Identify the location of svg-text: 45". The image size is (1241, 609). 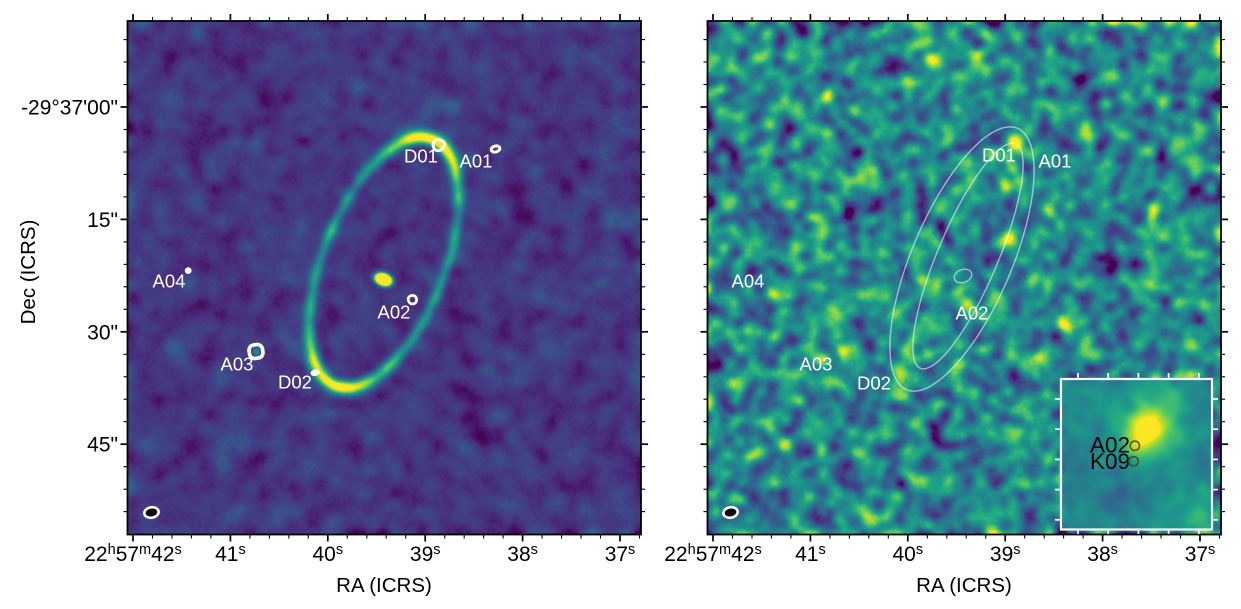
(102, 445).